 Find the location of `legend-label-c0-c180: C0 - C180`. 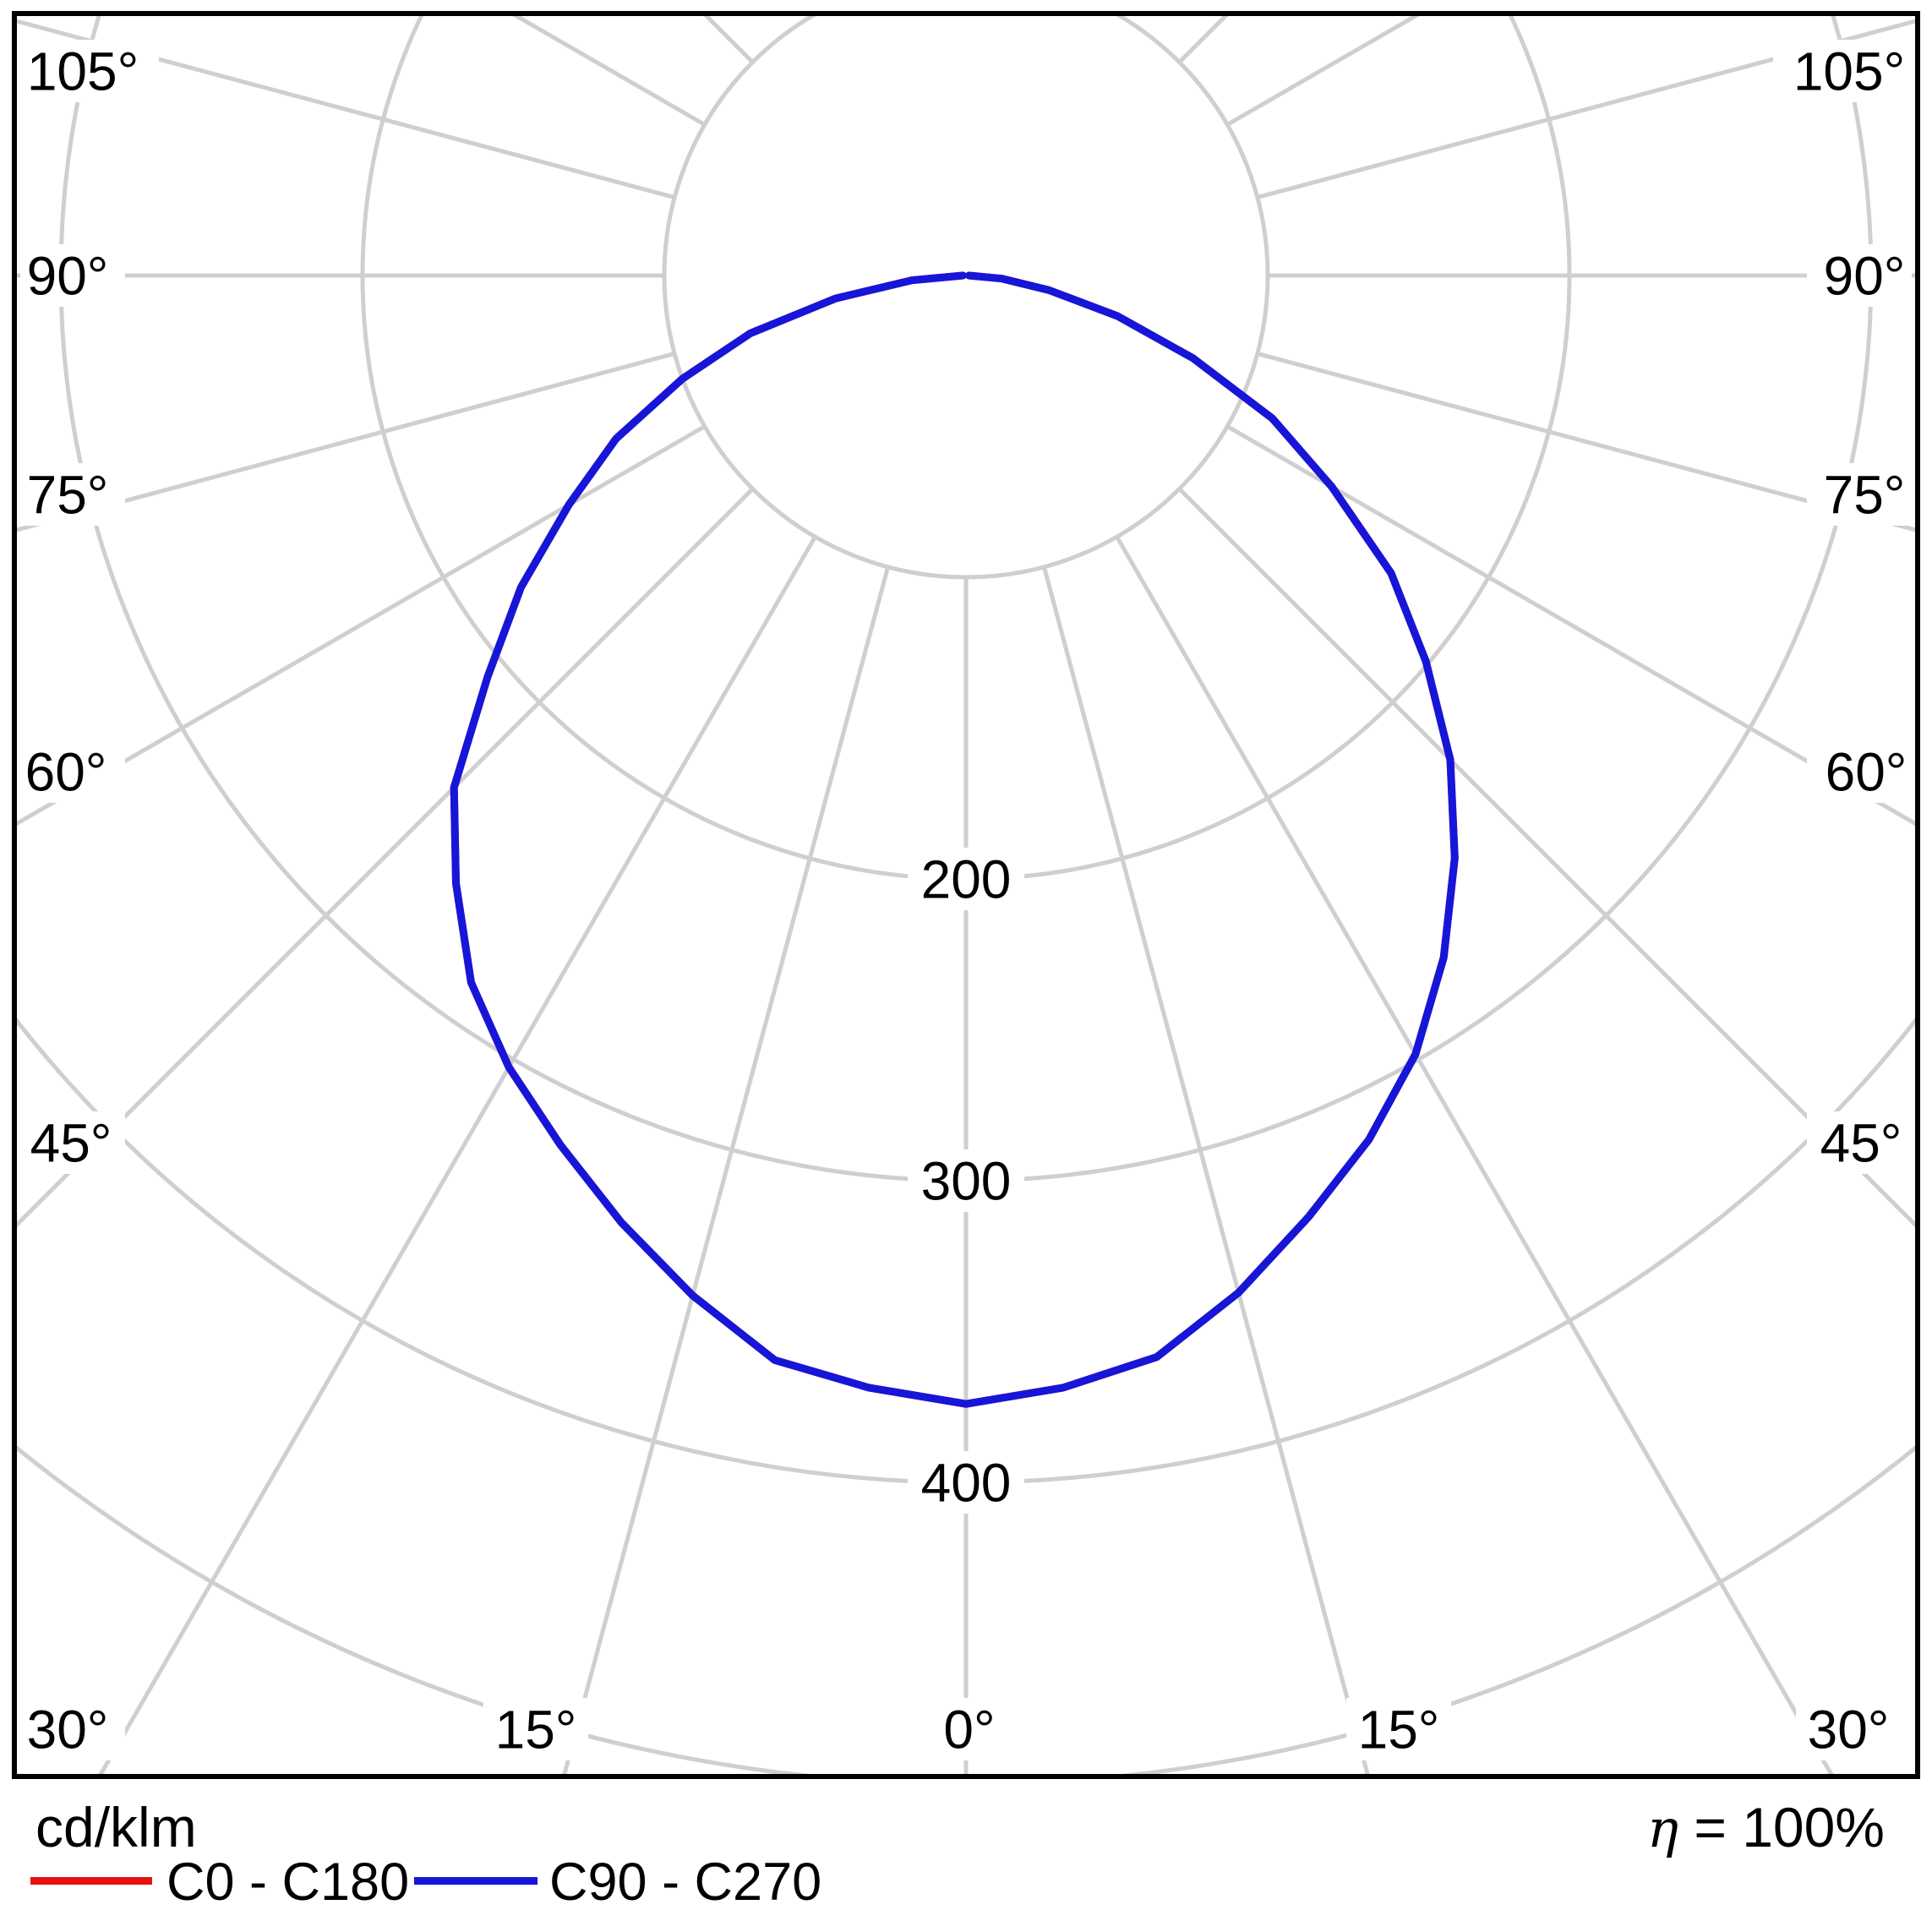

legend-label-c0-c180: C0 - C180 is located at coordinates (288, 1882).